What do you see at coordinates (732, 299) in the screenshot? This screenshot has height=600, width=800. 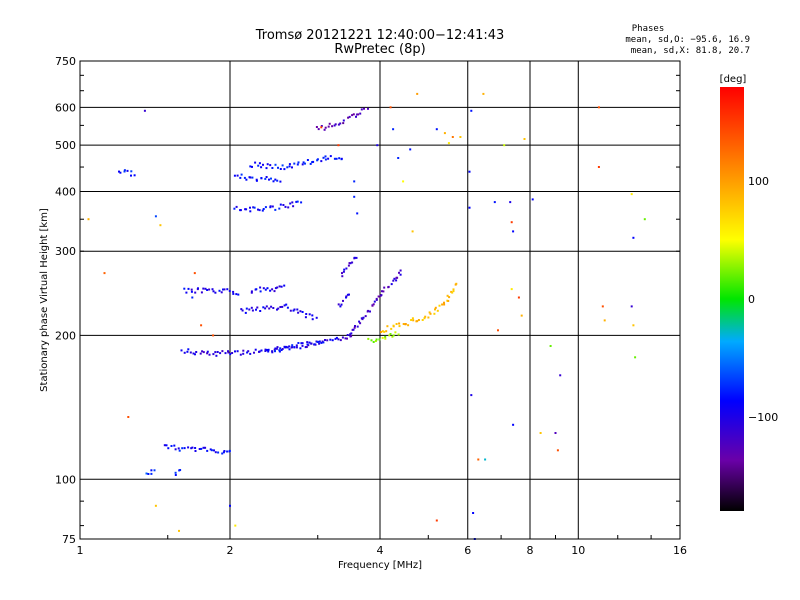 I see `colorbar-gradient` at bounding box center [732, 299].